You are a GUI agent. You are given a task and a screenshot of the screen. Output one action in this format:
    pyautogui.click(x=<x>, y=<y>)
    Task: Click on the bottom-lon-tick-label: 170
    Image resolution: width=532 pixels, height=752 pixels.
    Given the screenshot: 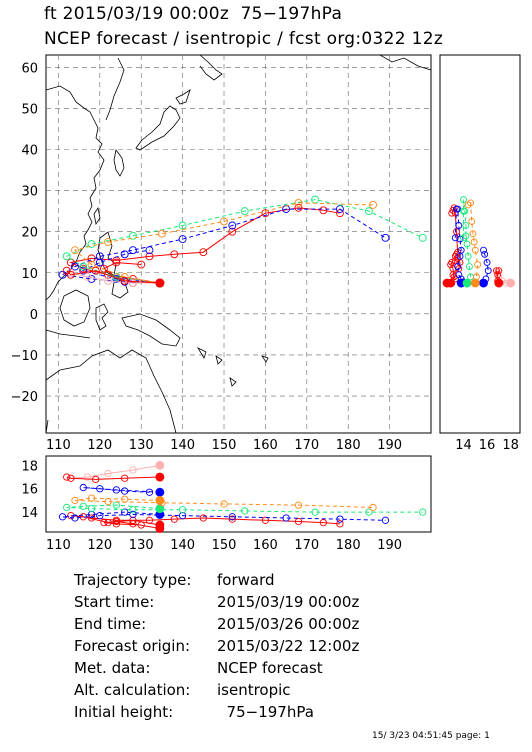 What is the action you would take?
    pyautogui.click(x=306, y=545)
    